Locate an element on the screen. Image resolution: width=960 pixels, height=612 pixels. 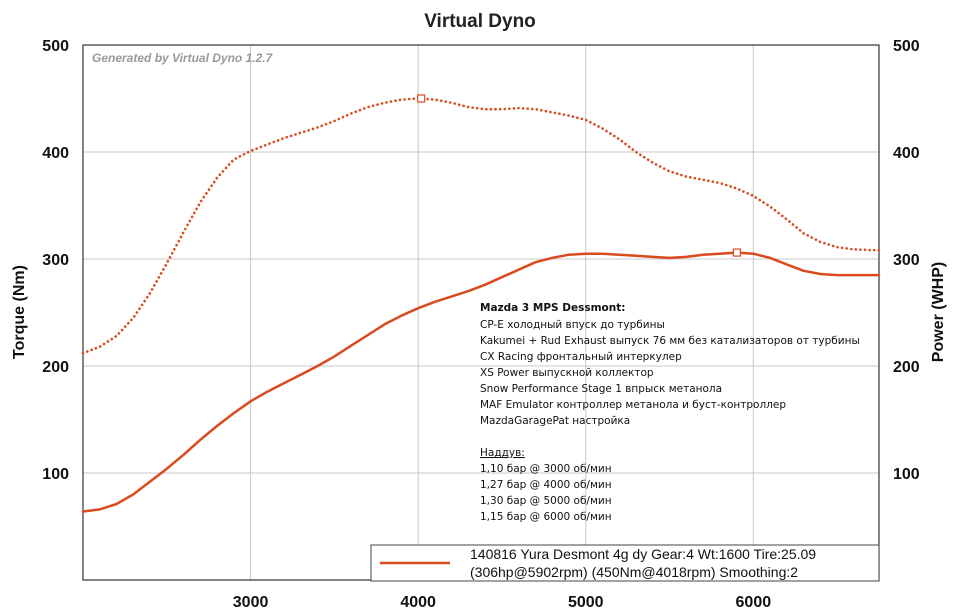
notes-line: CP-E холодный впуск до турбины is located at coordinates (572, 325).